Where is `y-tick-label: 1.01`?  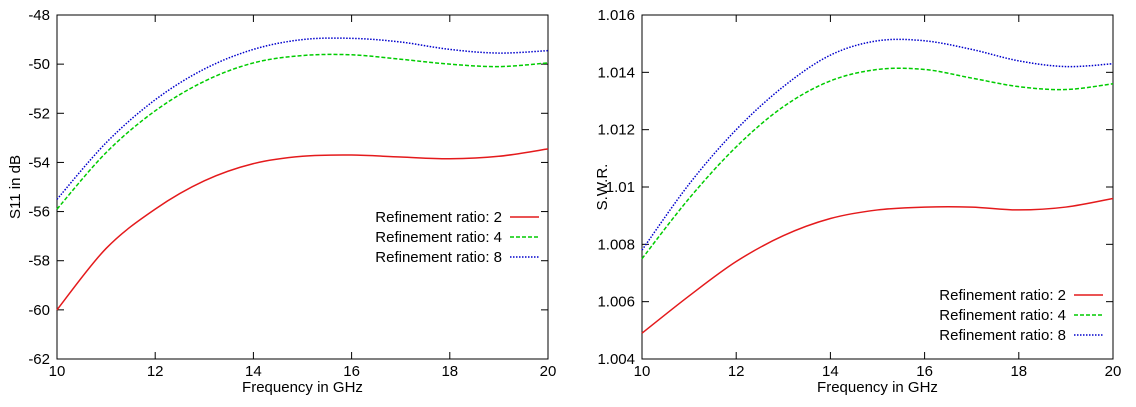 y-tick-label: 1.01 is located at coordinates (620, 187).